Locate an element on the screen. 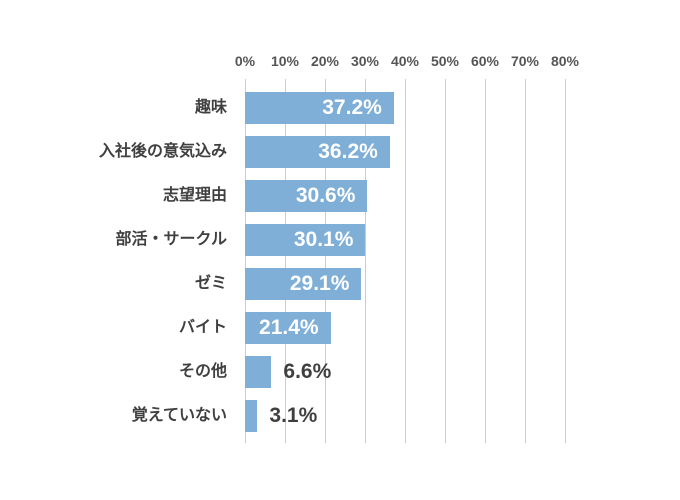  x-tick-label: 30% is located at coordinates (365, 61).